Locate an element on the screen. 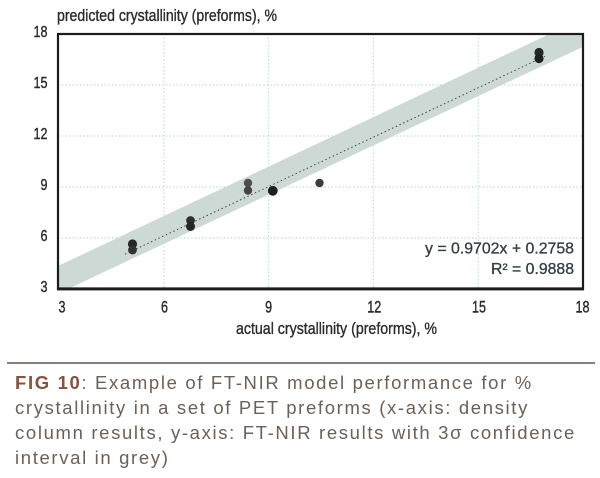  svg-text:actual crystallinity (preforms: actual crystallinity (preforms), % is located at coordinates (336, 328).